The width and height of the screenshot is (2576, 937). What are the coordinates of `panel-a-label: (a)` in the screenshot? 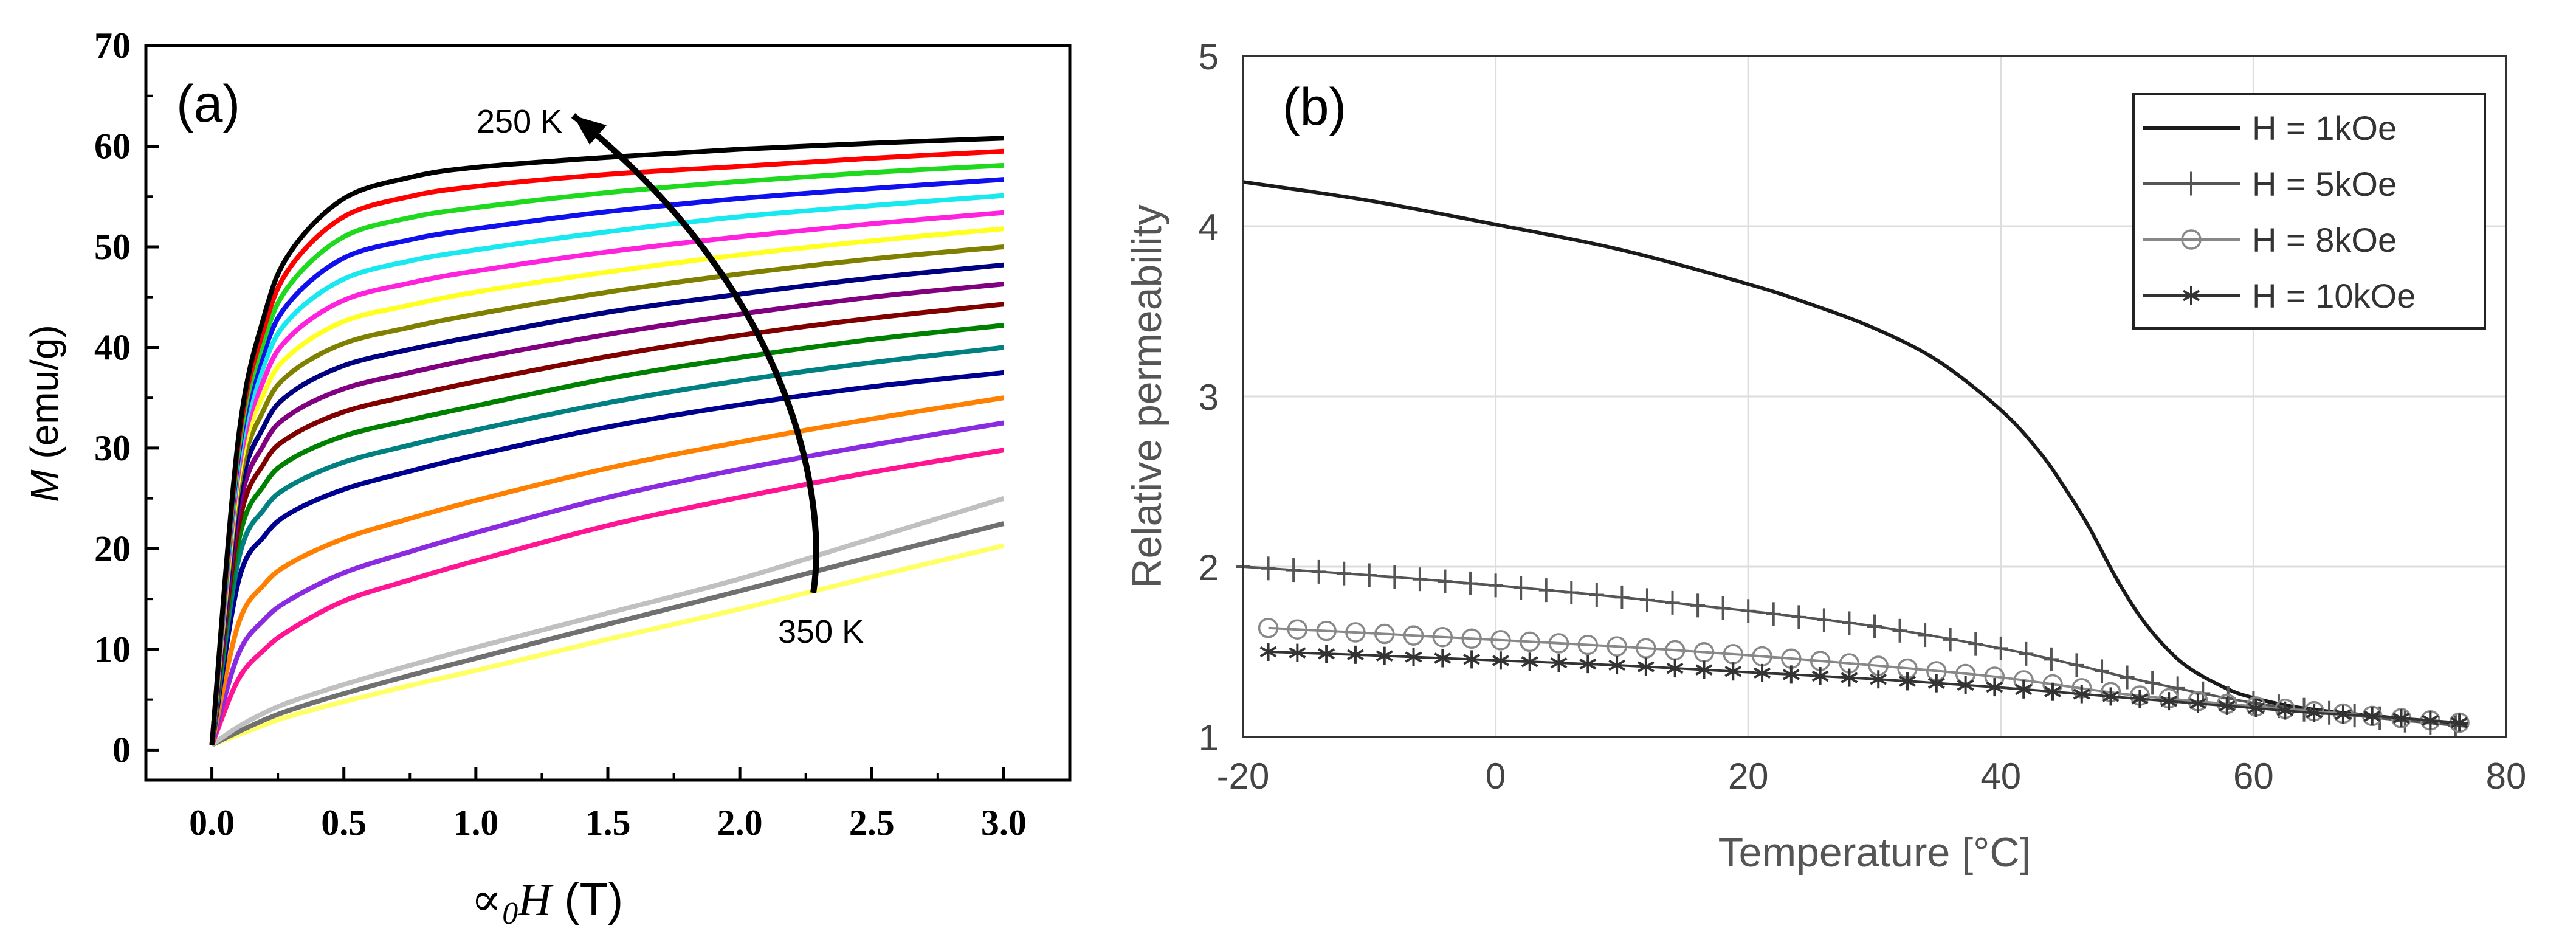 It's located at (208, 104).